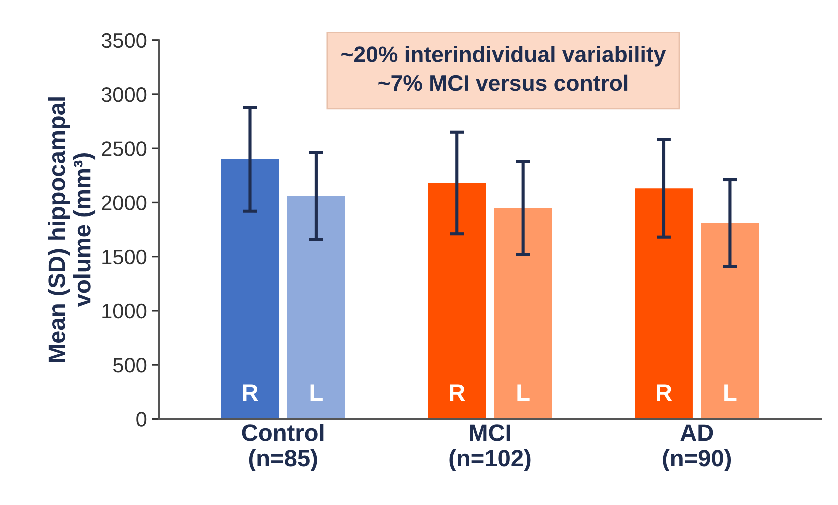  What do you see at coordinates (124, 149) in the screenshot?
I see `y-tick-label: 2500` at bounding box center [124, 149].